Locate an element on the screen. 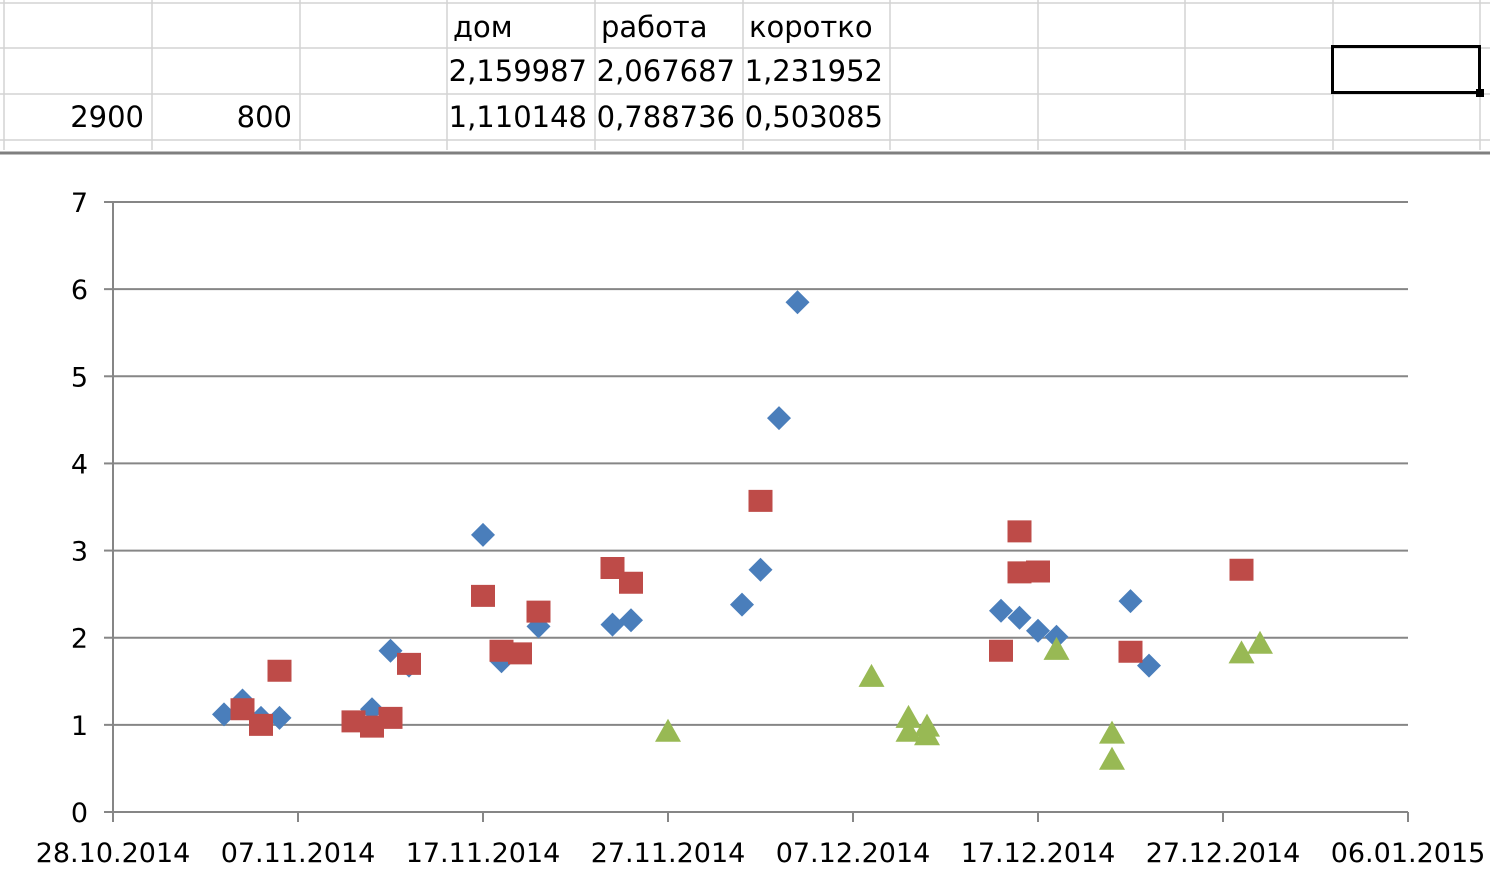 This screenshot has height=883, width=1490. cell-row2-b: 800 is located at coordinates (264, 117).